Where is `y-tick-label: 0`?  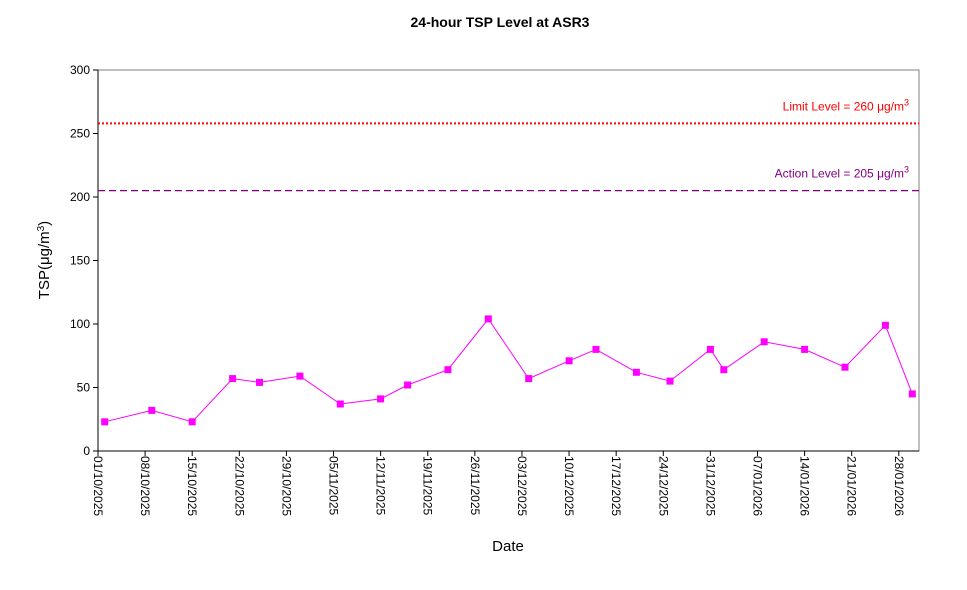 y-tick-label: 0 is located at coordinates (86, 451).